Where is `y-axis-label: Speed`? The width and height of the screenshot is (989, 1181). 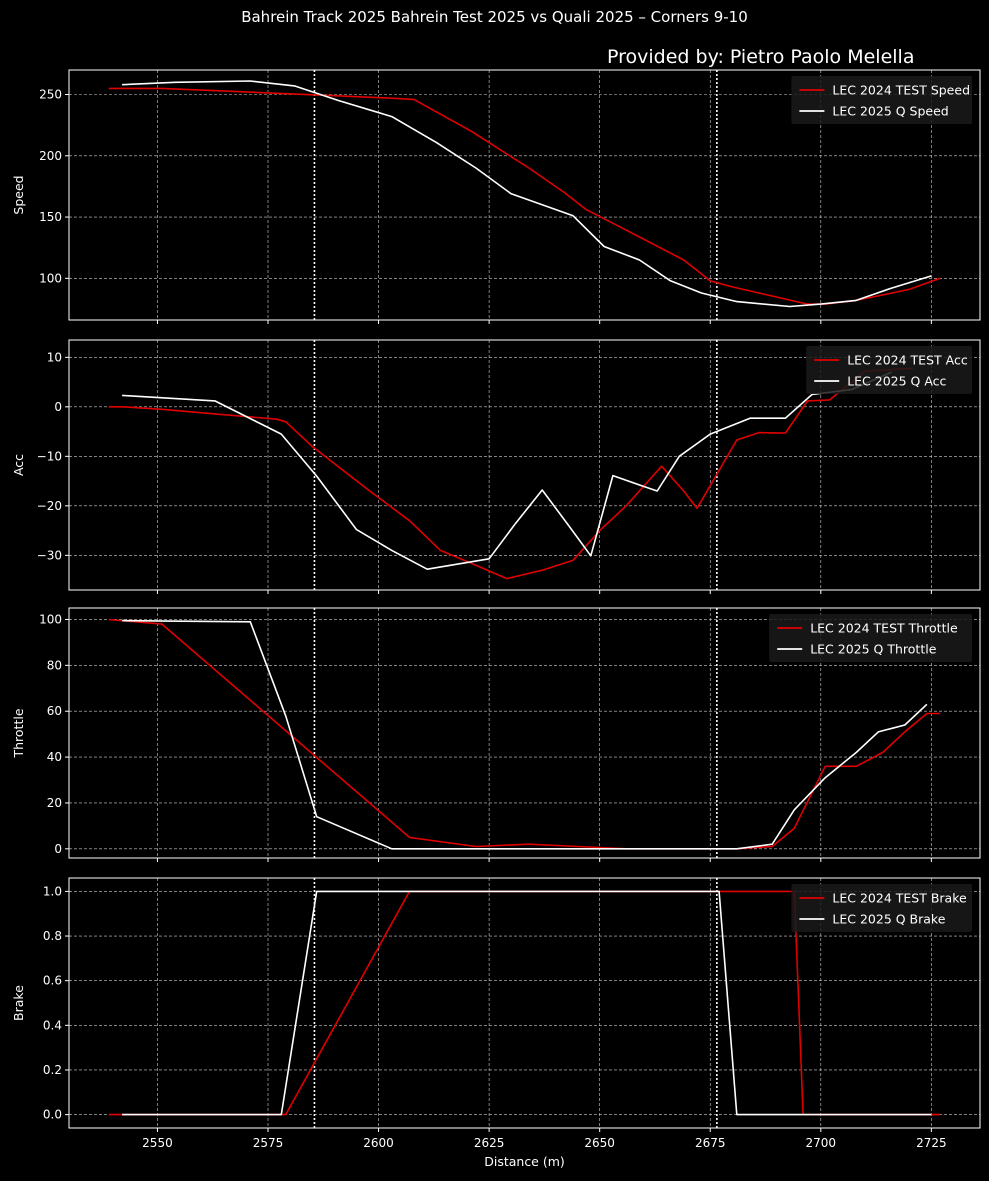
y-axis-label: Speed is located at coordinates (18, 194).